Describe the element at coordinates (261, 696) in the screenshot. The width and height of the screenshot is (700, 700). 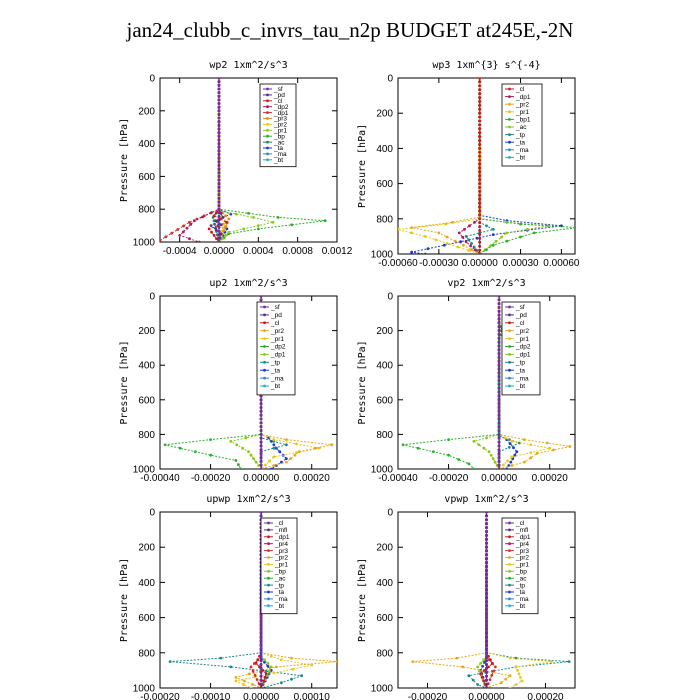
I see `x-tick-label: 0.00000` at that location.